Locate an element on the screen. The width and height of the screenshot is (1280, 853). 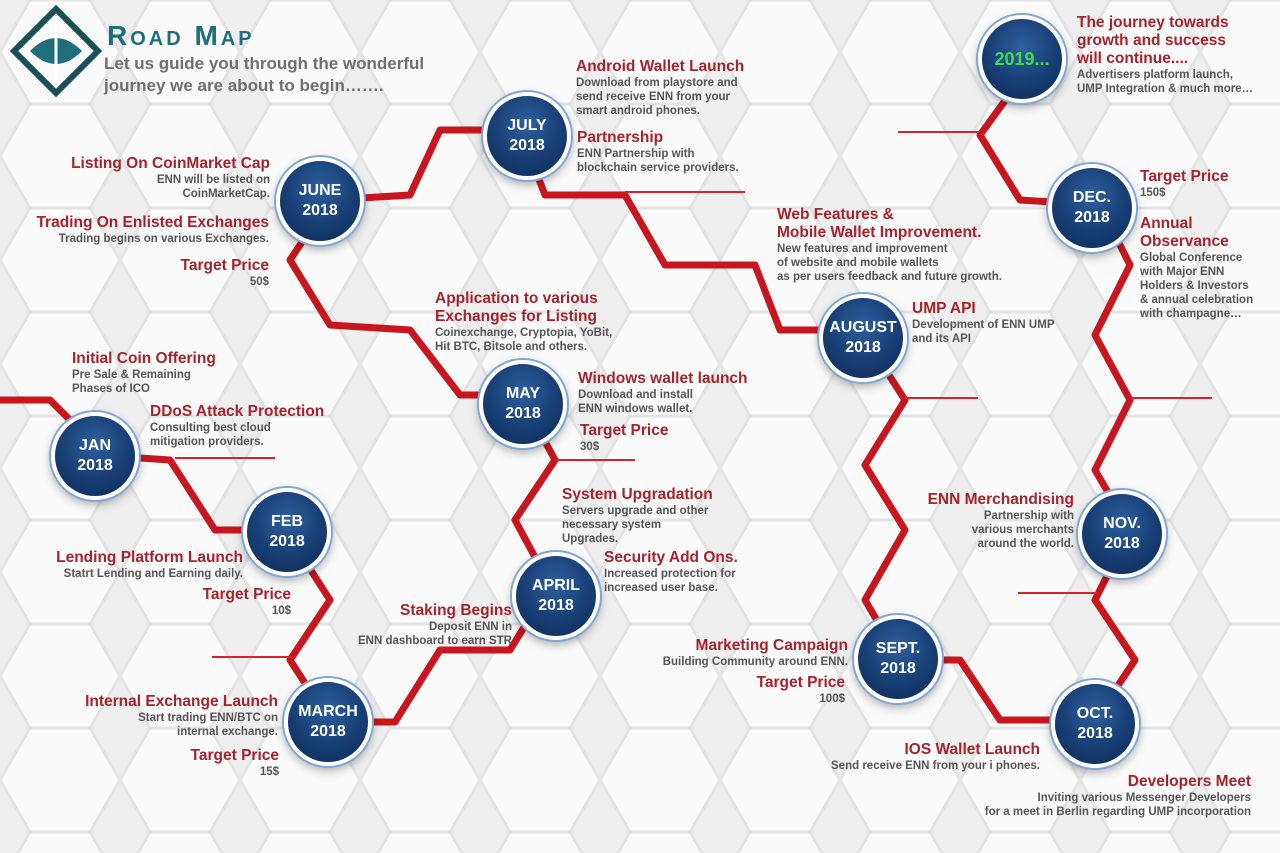
item-desc: as per users feedback and future growth. is located at coordinates (889, 277).